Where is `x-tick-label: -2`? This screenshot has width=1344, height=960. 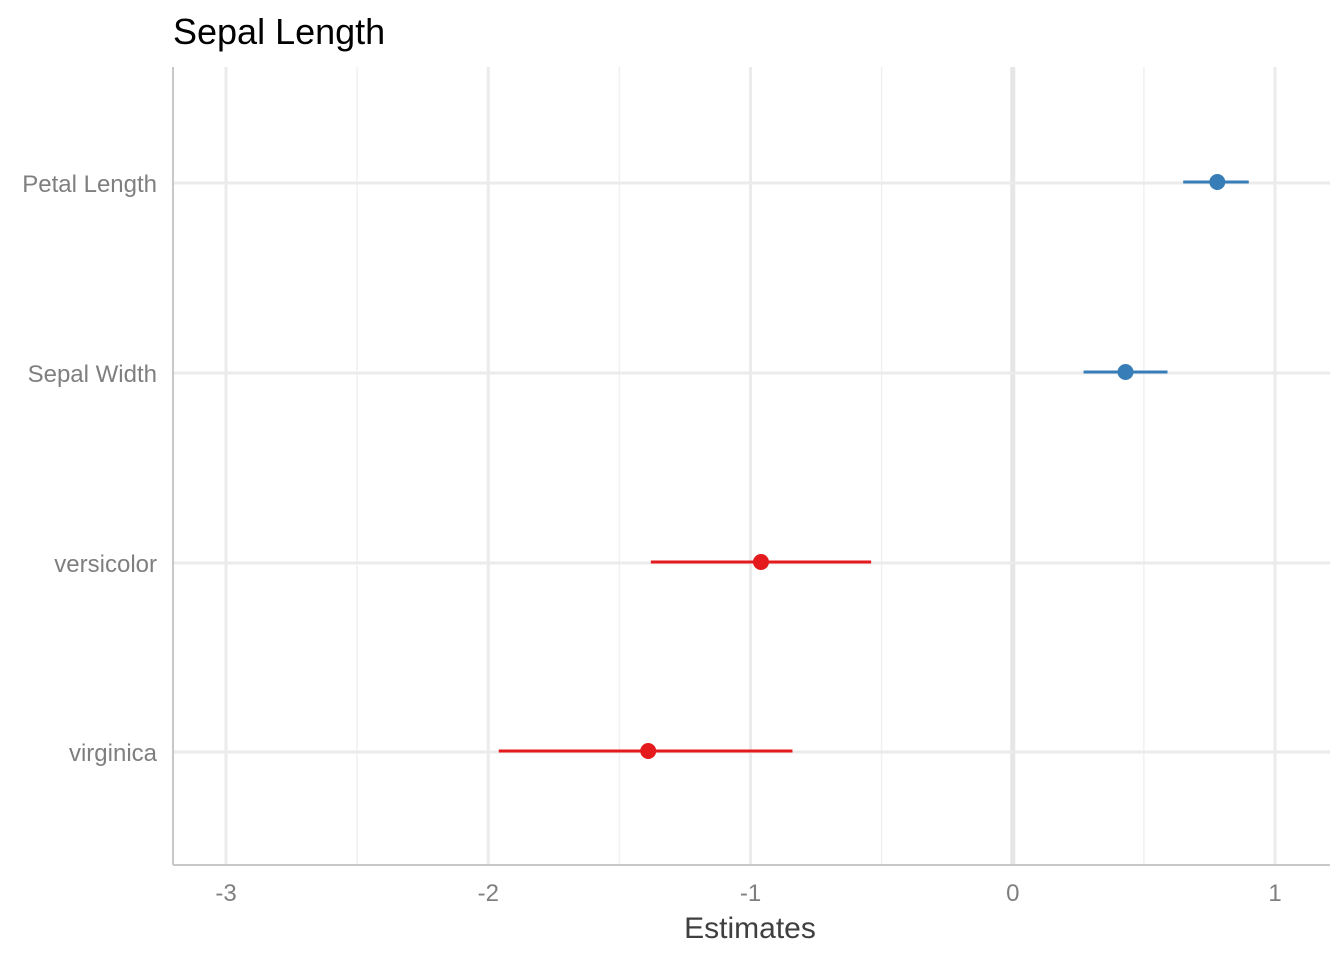
x-tick-label: -2 is located at coordinates (488, 893).